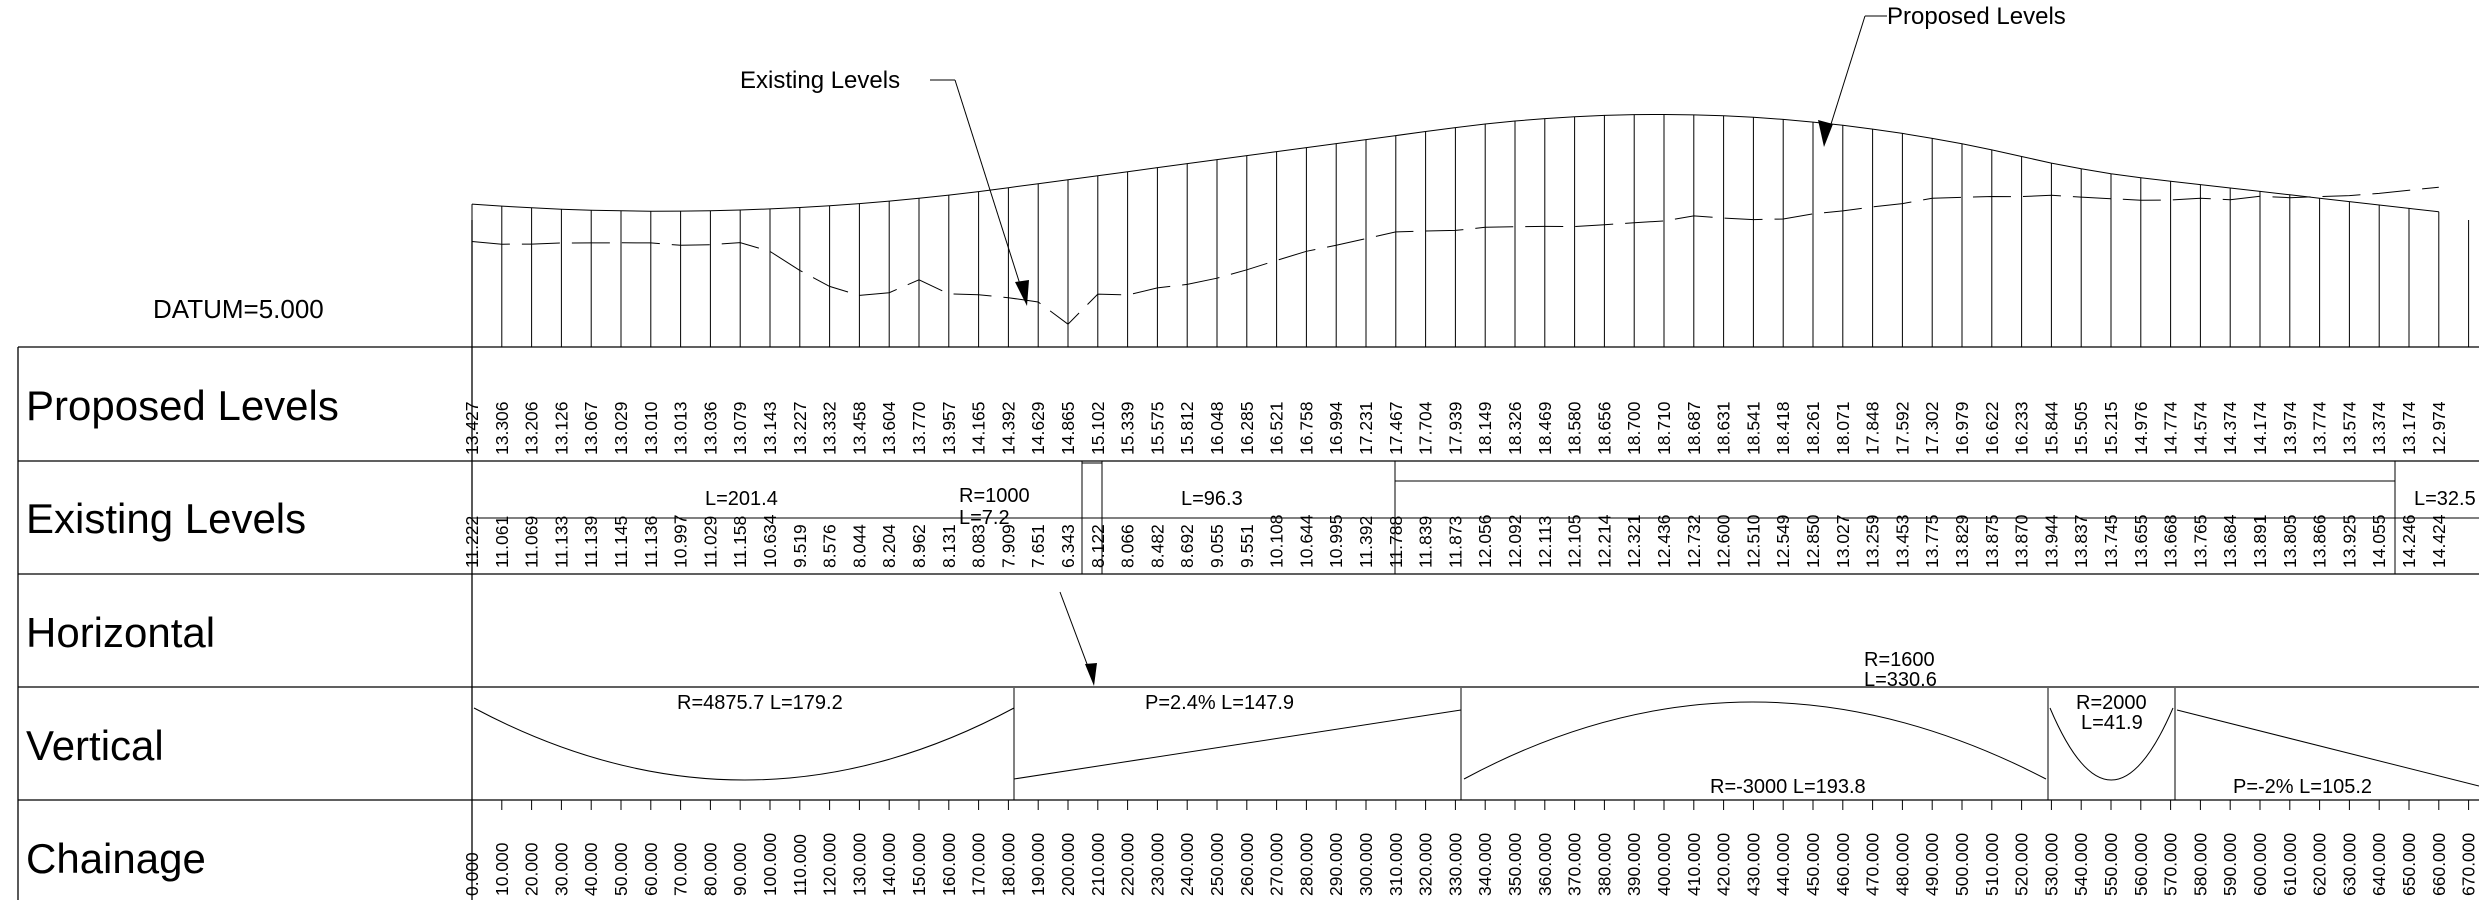 The height and width of the screenshot is (900, 2479). What do you see at coordinates (2141, 864) in the screenshot?
I see `chainage-value: 560.000` at bounding box center [2141, 864].